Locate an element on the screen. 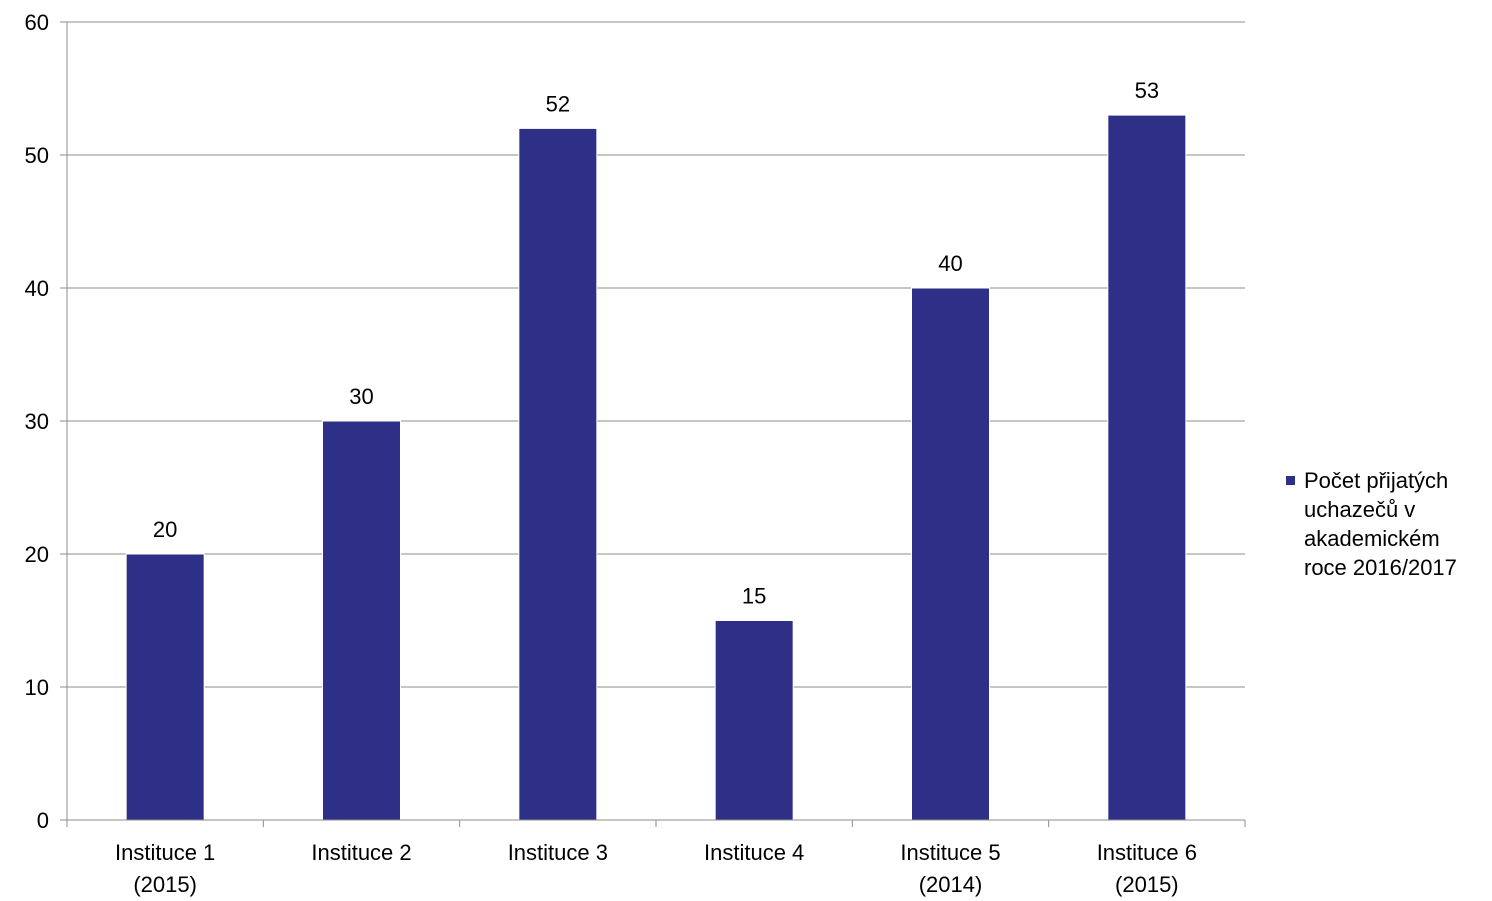  data-label: 40 is located at coordinates (950, 263).